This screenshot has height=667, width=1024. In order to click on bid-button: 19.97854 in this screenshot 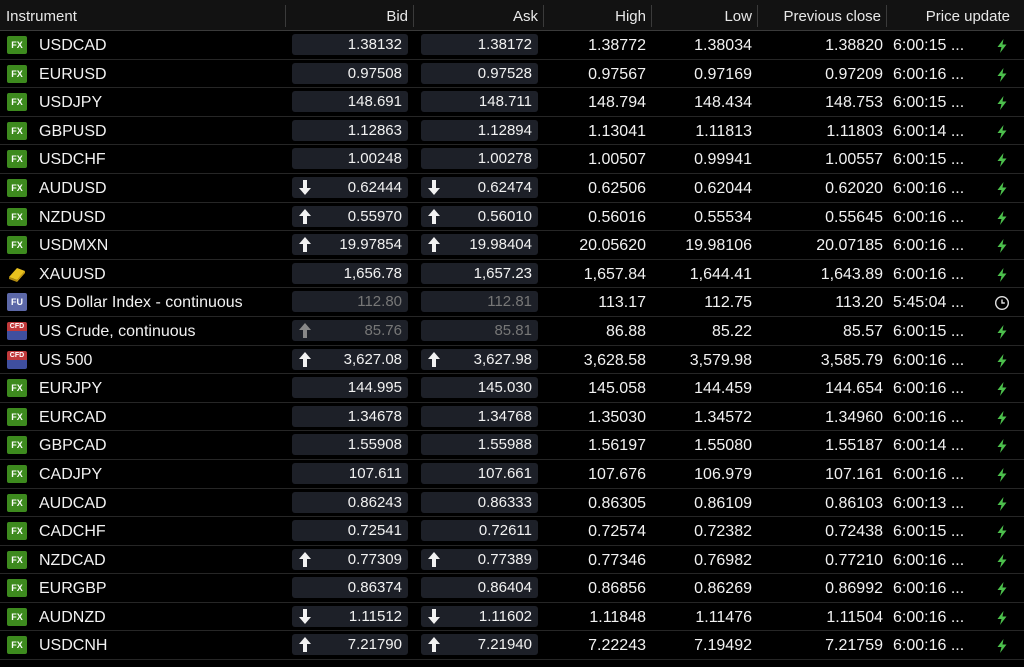, I will do `click(350, 245)`.